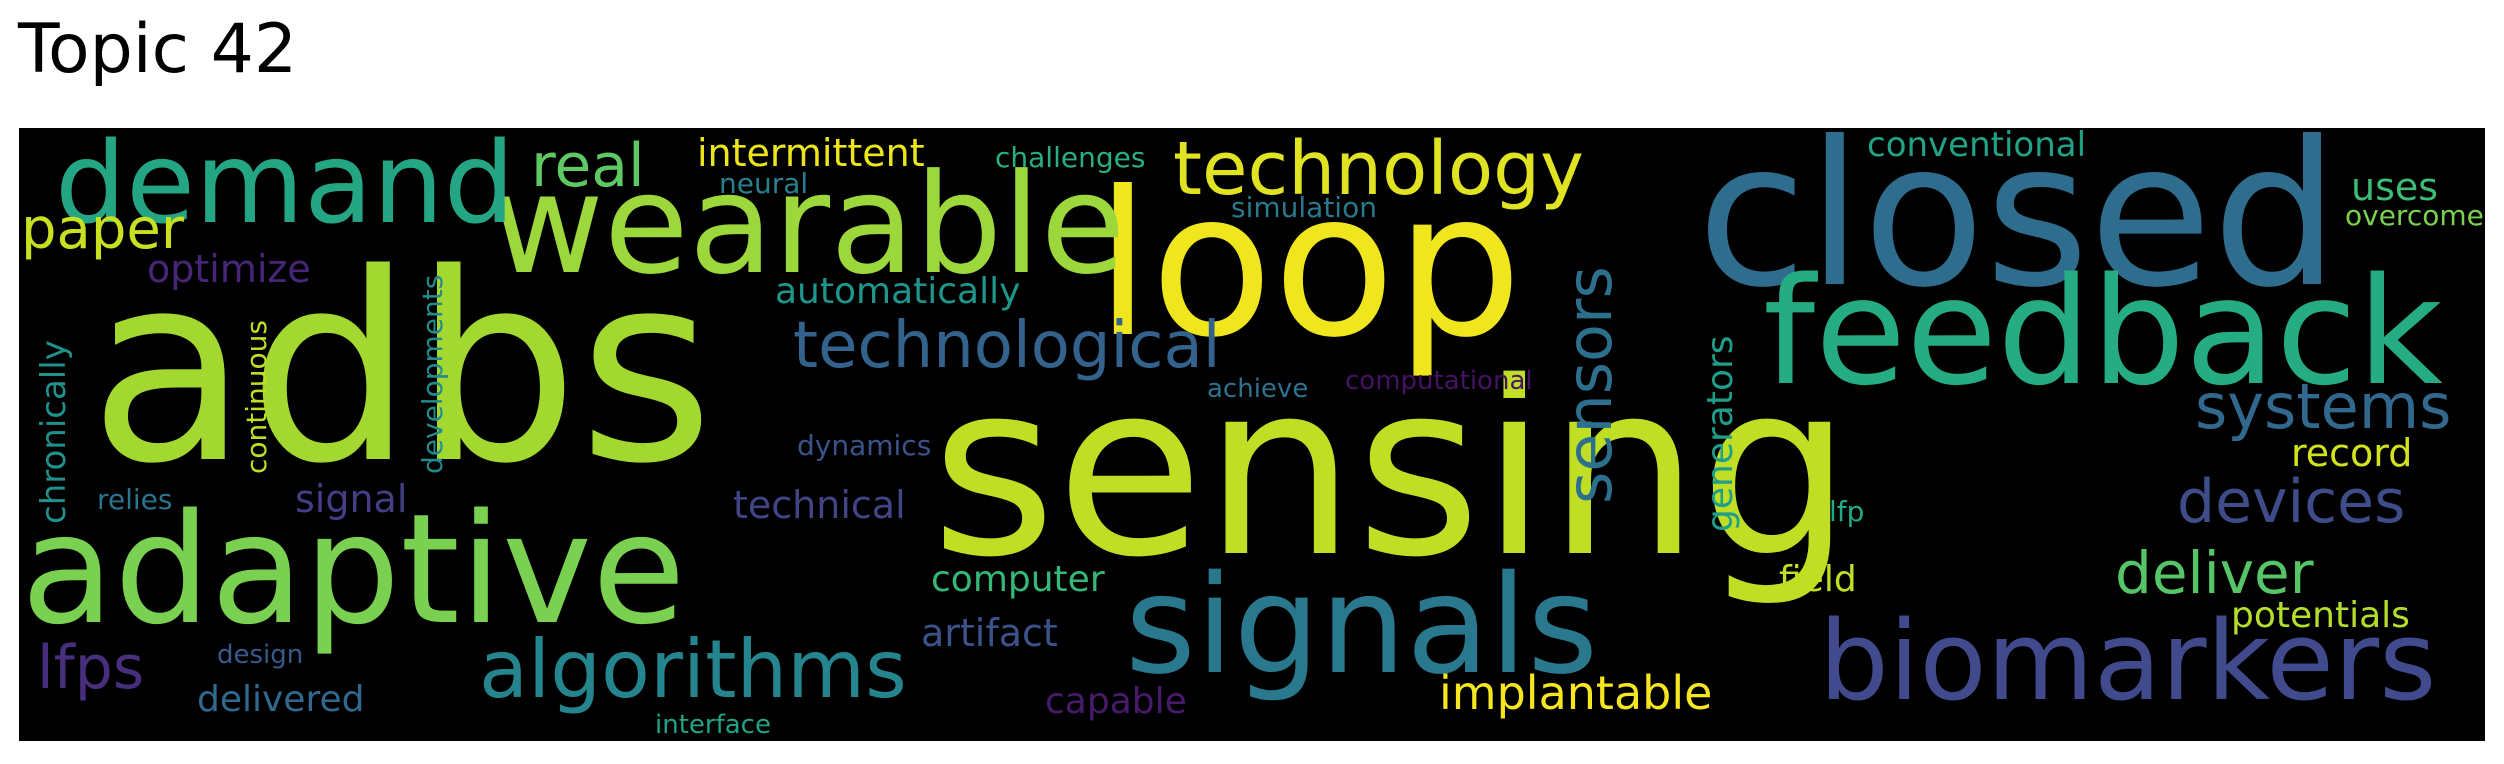  I want to click on word-biomarkers: biomarkers, so click(2128, 661).